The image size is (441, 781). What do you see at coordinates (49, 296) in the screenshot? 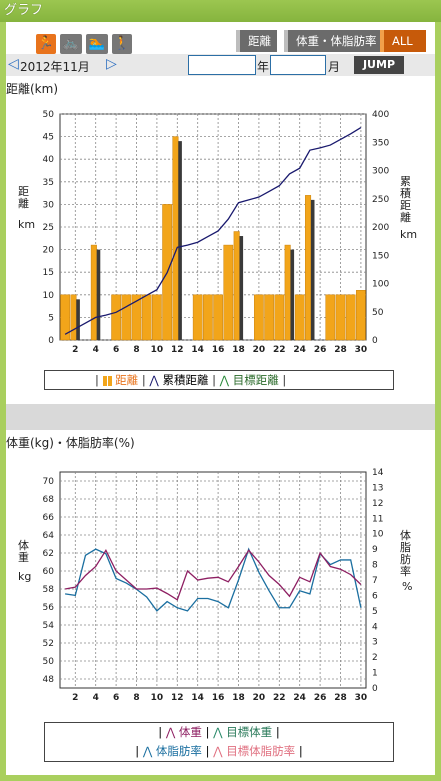
I see `y-tick-label: 10` at bounding box center [49, 296].